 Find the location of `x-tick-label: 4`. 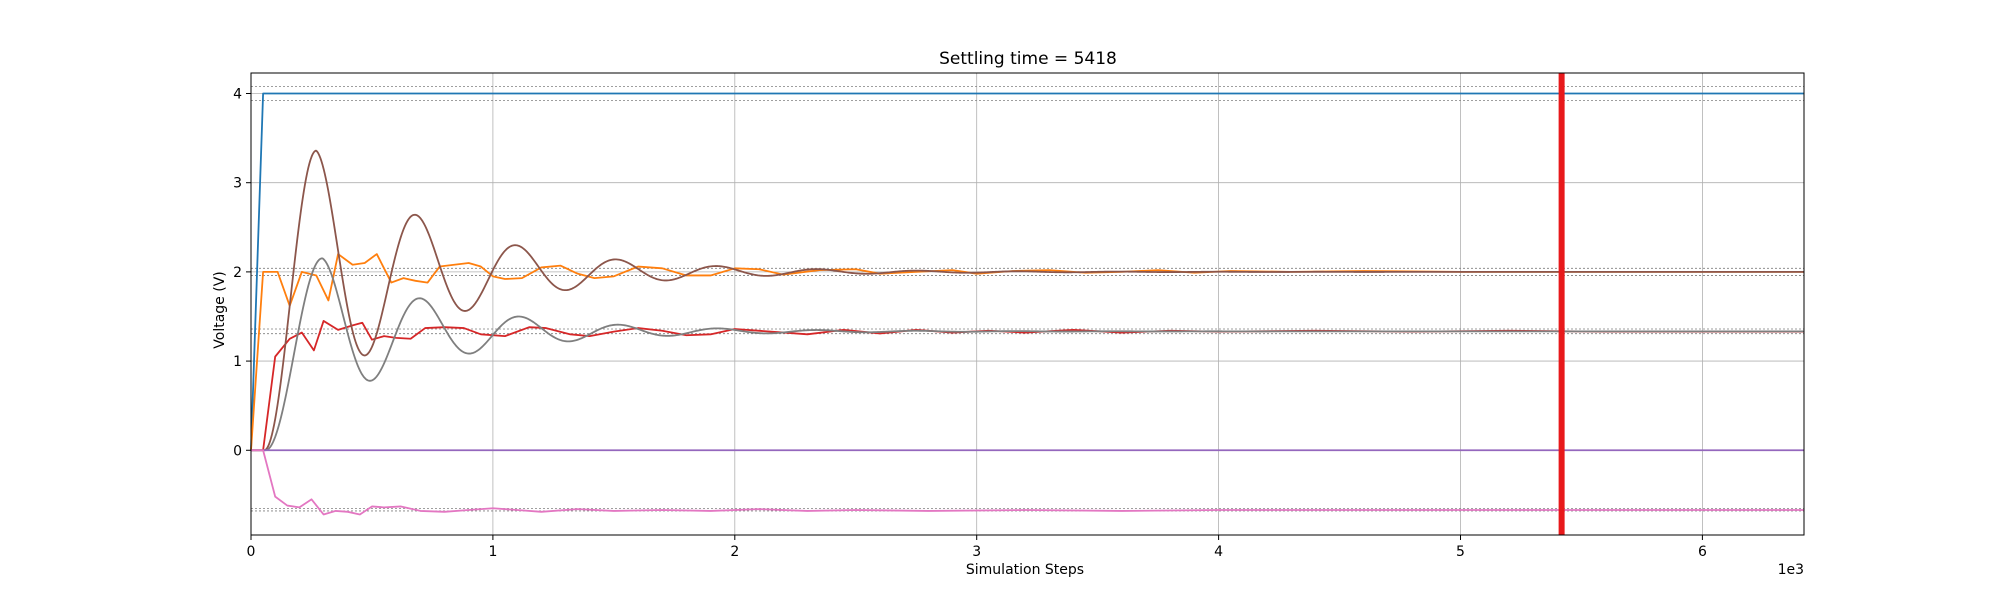

x-tick-label: 4 is located at coordinates (1218, 552).